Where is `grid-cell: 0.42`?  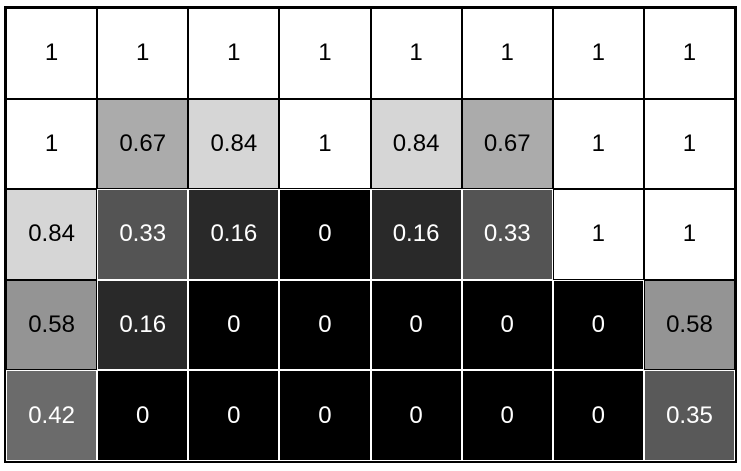
grid-cell: 0.42 is located at coordinates (52, 415).